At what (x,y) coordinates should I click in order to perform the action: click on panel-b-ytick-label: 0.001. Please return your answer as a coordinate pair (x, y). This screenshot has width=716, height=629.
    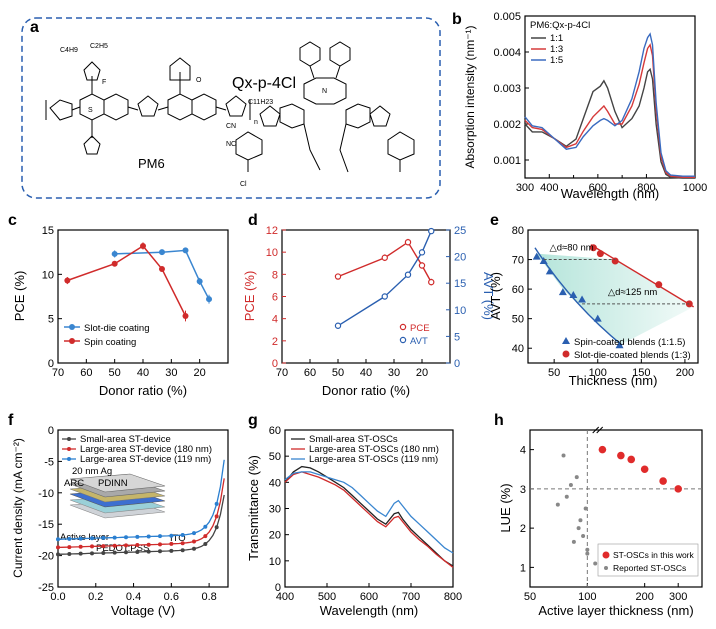
    Looking at the image, I should click on (507, 161).